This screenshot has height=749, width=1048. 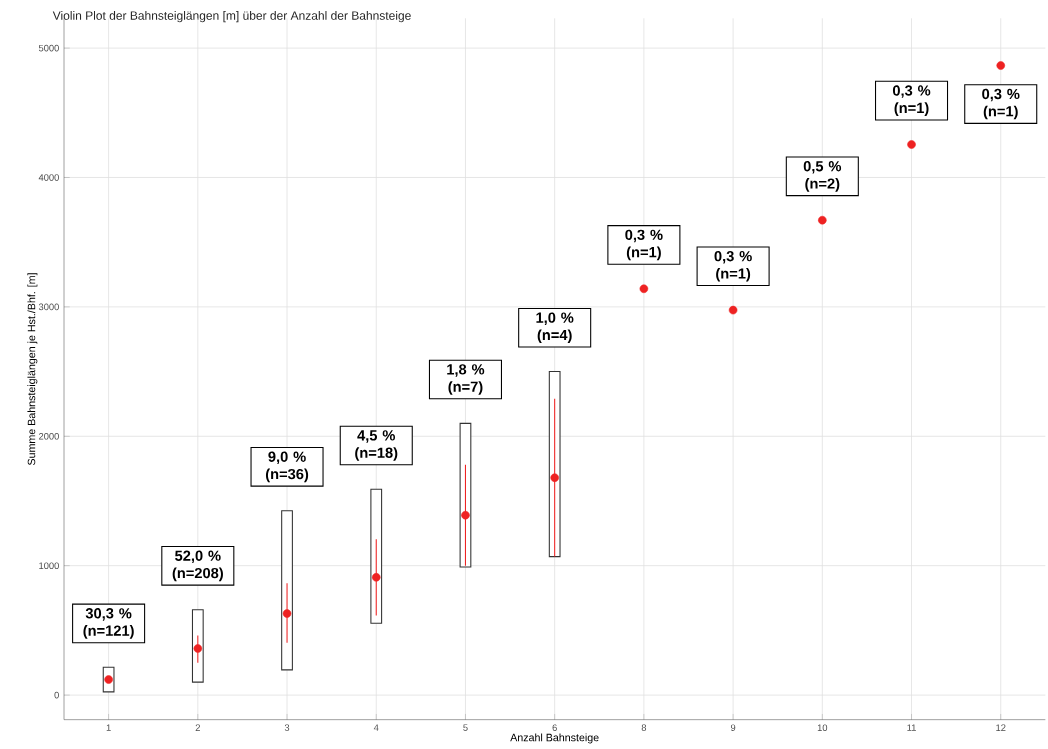 I want to click on y-axis-title: Summe Bahnsteiglängen je Hst./Bhf. [m], so click(x=32, y=369).